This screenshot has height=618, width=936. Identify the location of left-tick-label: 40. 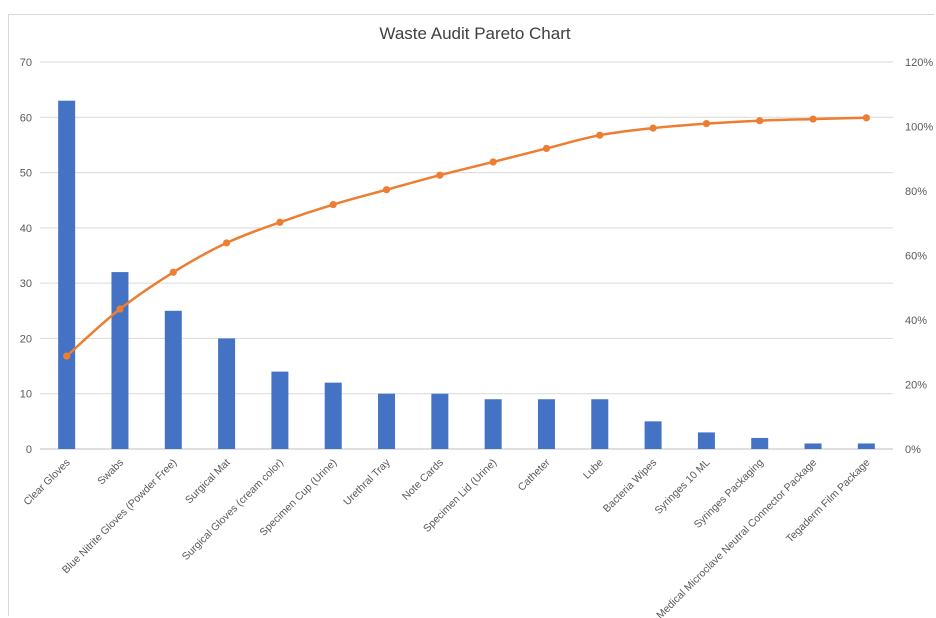
(26, 229).